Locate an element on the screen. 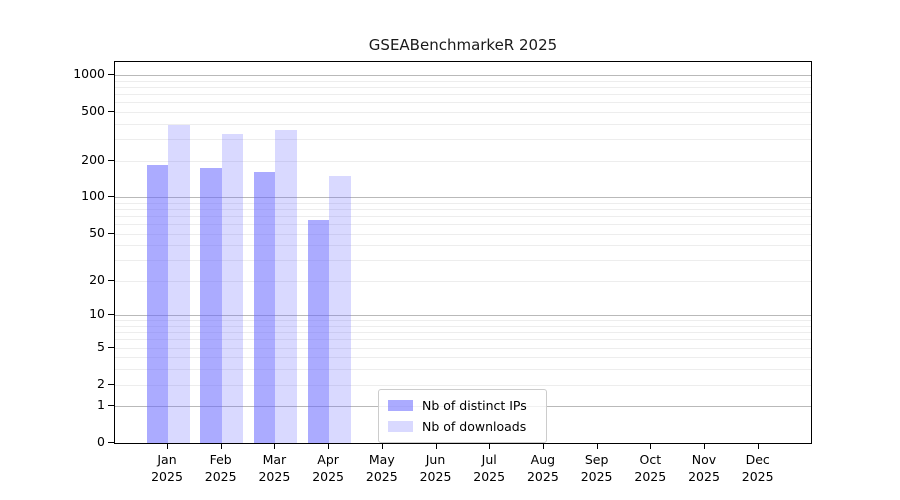 This screenshot has height=500, width=900. x-tick-label-sep: Sep 2025 is located at coordinates (596, 468).